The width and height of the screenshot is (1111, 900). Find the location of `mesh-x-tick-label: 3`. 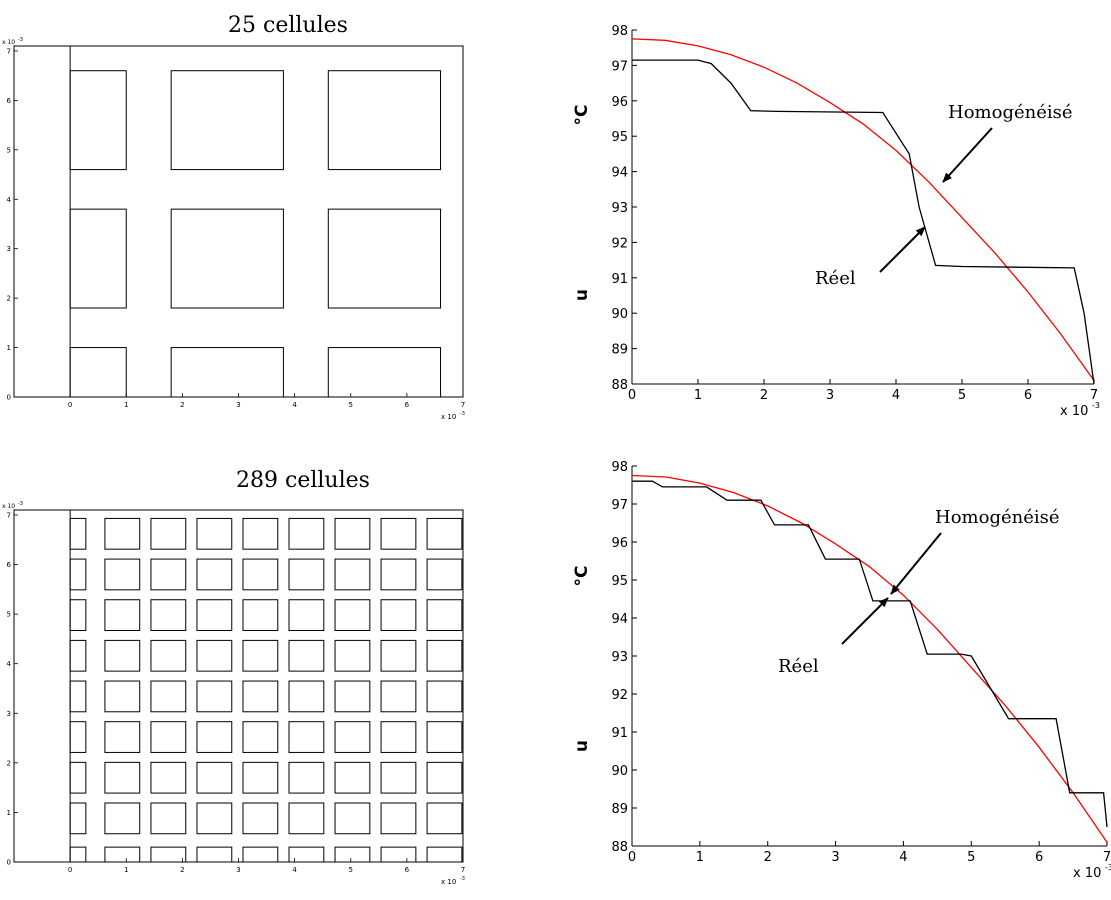

mesh-x-tick-label: 3 is located at coordinates (238, 870).